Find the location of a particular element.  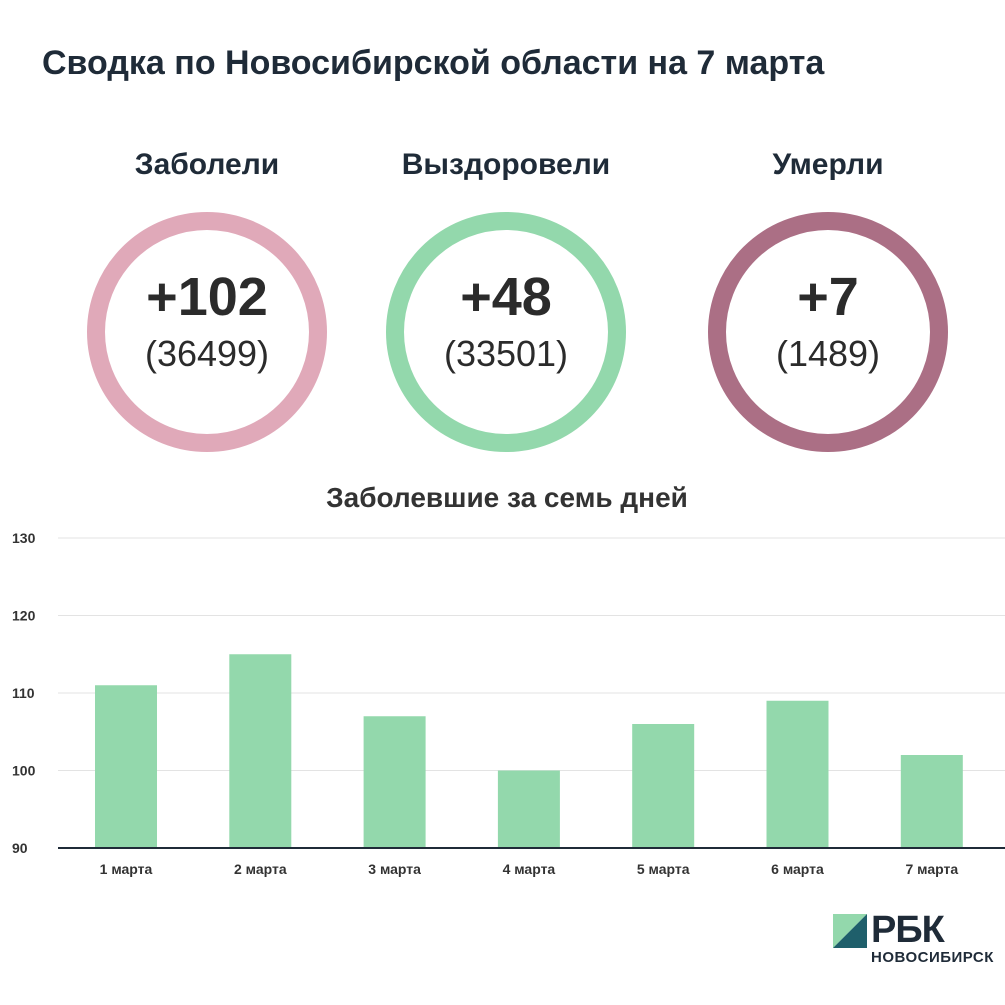

x-tick-label: 2 марта is located at coordinates (260, 869).